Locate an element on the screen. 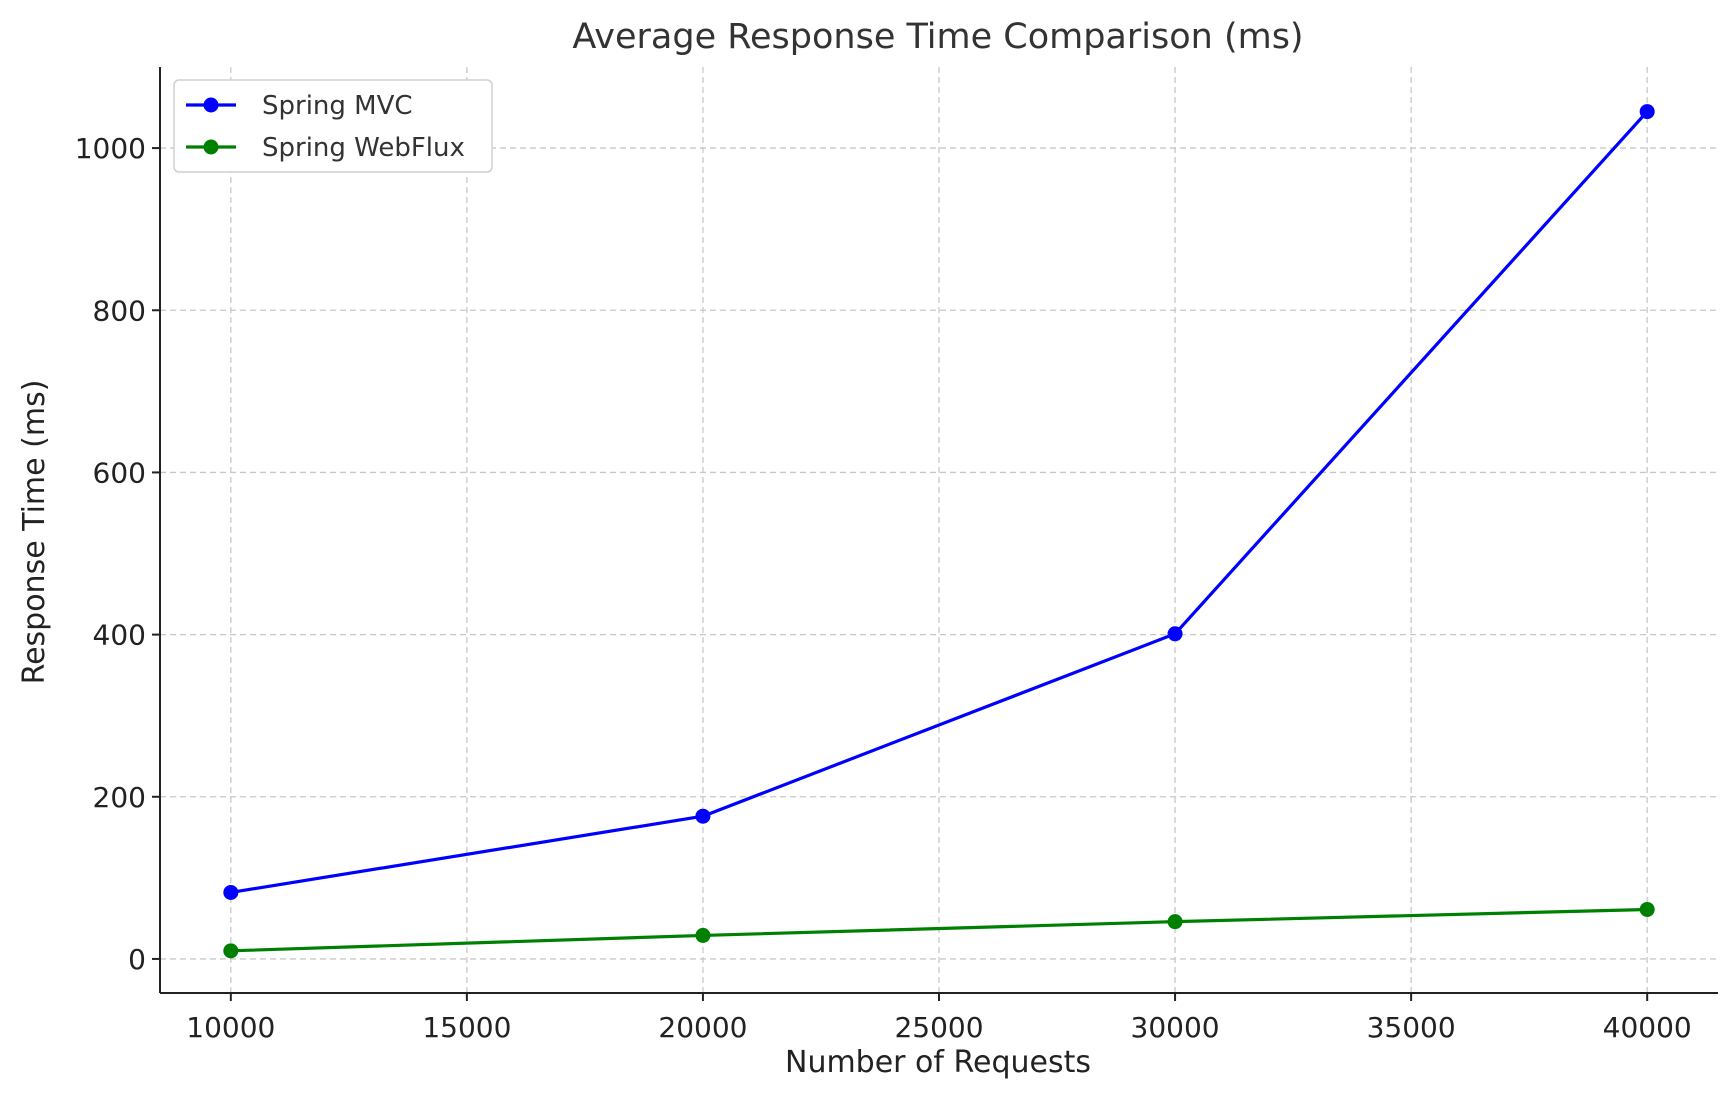 This screenshot has height=1097, width=1728. x-axis-title: Number of Requests is located at coordinates (938, 1062).